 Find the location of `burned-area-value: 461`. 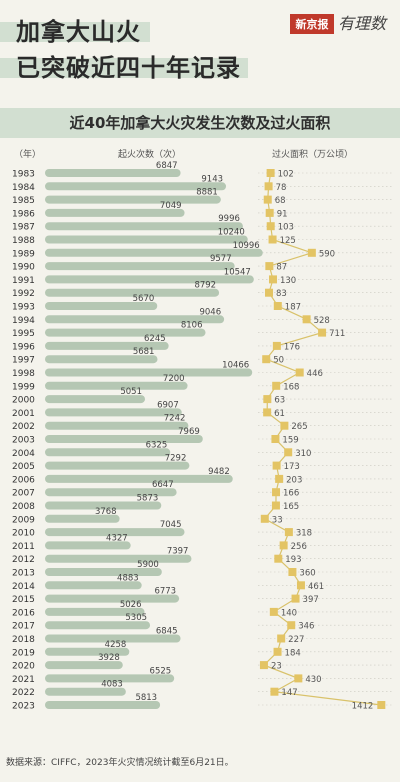

burned-area-value: 461 is located at coordinates (316, 587).